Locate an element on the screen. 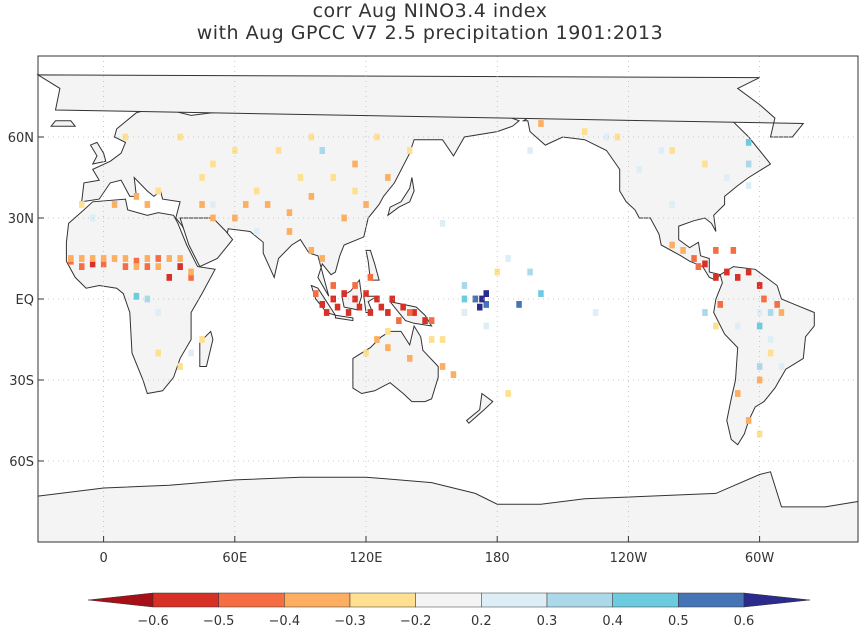  anomaly-cell-mod-positive is located at coordinates (136, 296).